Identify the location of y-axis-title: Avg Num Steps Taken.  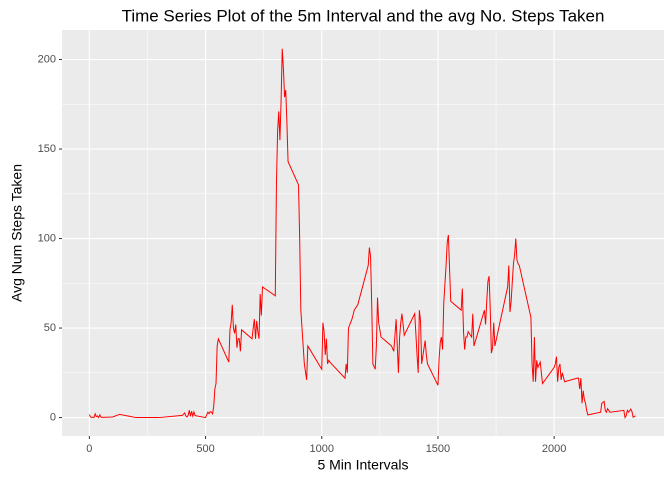
(17, 233).